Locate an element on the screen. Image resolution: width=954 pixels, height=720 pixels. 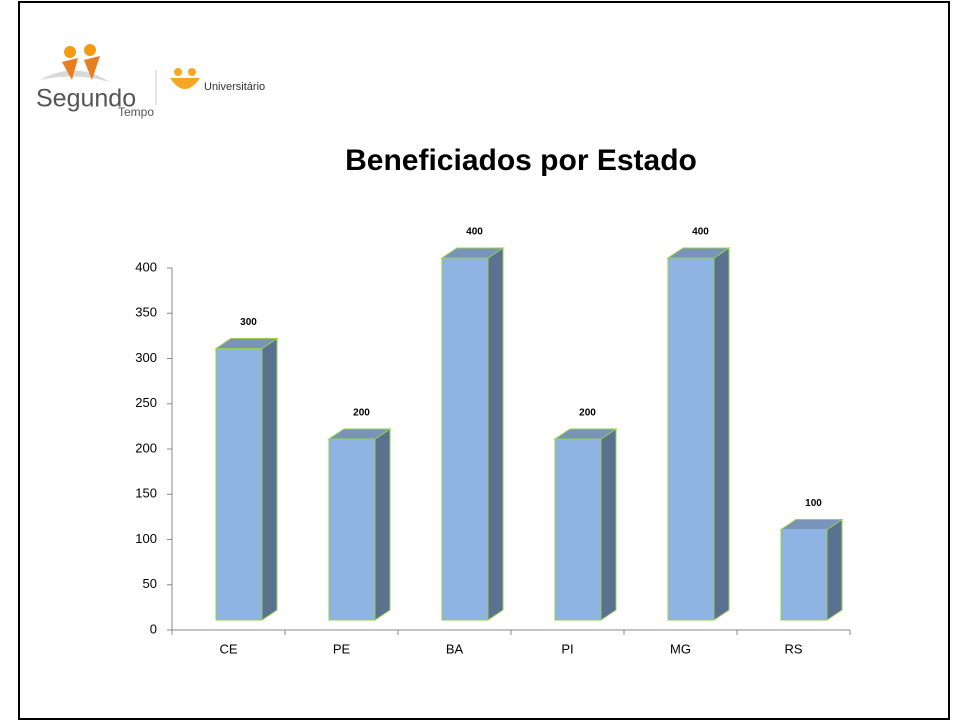
y-tick-label: 350 is located at coordinates (146, 312).